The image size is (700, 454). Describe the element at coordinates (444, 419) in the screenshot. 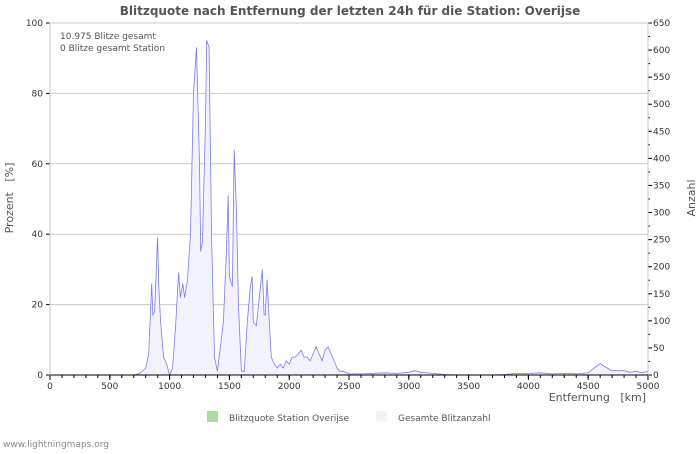

I see `legend-label-total: Gesamte Blitzanzahl` at that location.